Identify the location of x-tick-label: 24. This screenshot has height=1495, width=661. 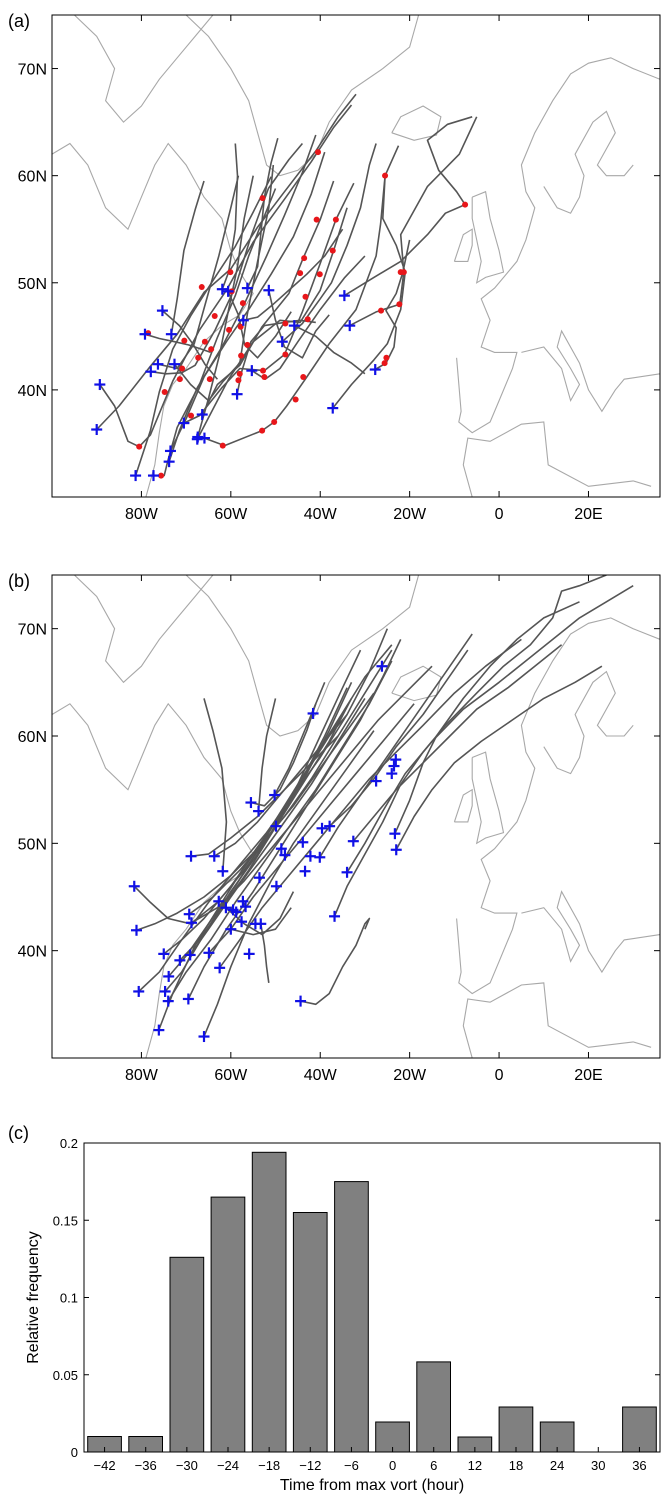
(557, 1465).